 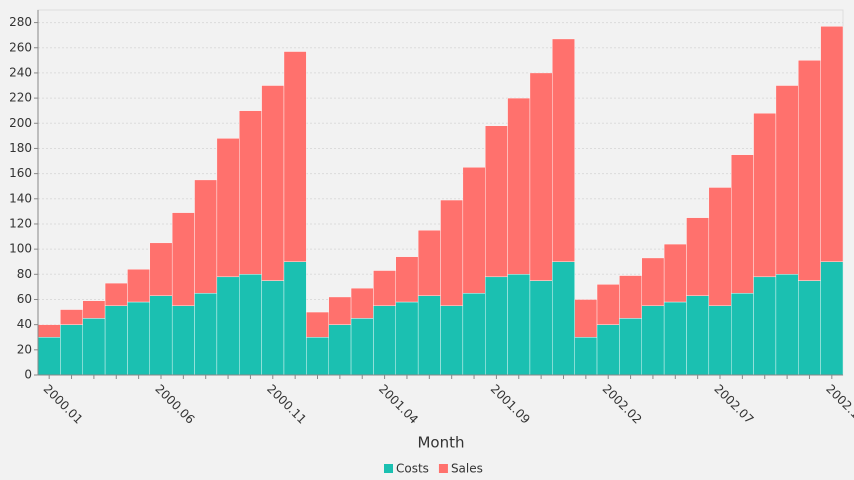 What do you see at coordinates (20, 173) in the screenshot?
I see `y-tick-label: 160` at bounding box center [20, 173].